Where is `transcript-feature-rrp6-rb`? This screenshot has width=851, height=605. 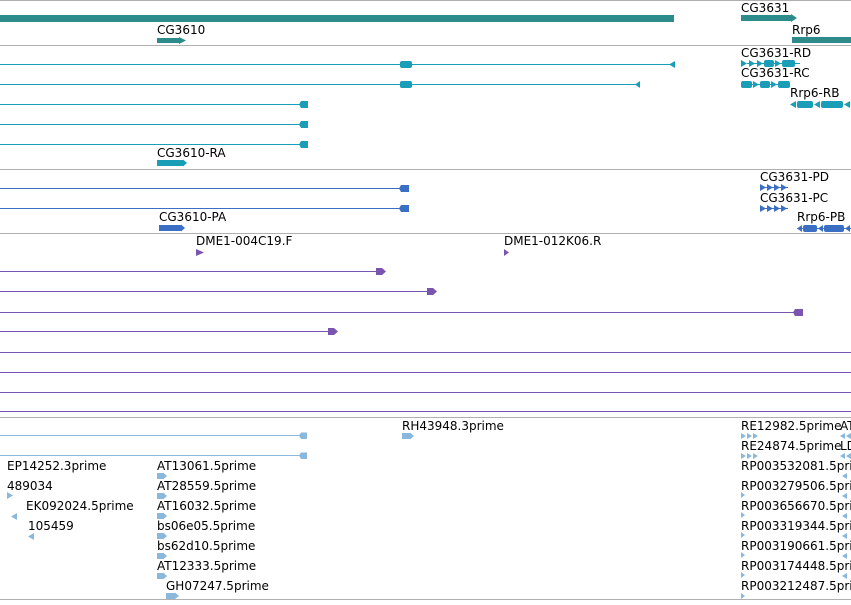 transcript-feature-rrp6-rb is located at coordinates (820, 104).